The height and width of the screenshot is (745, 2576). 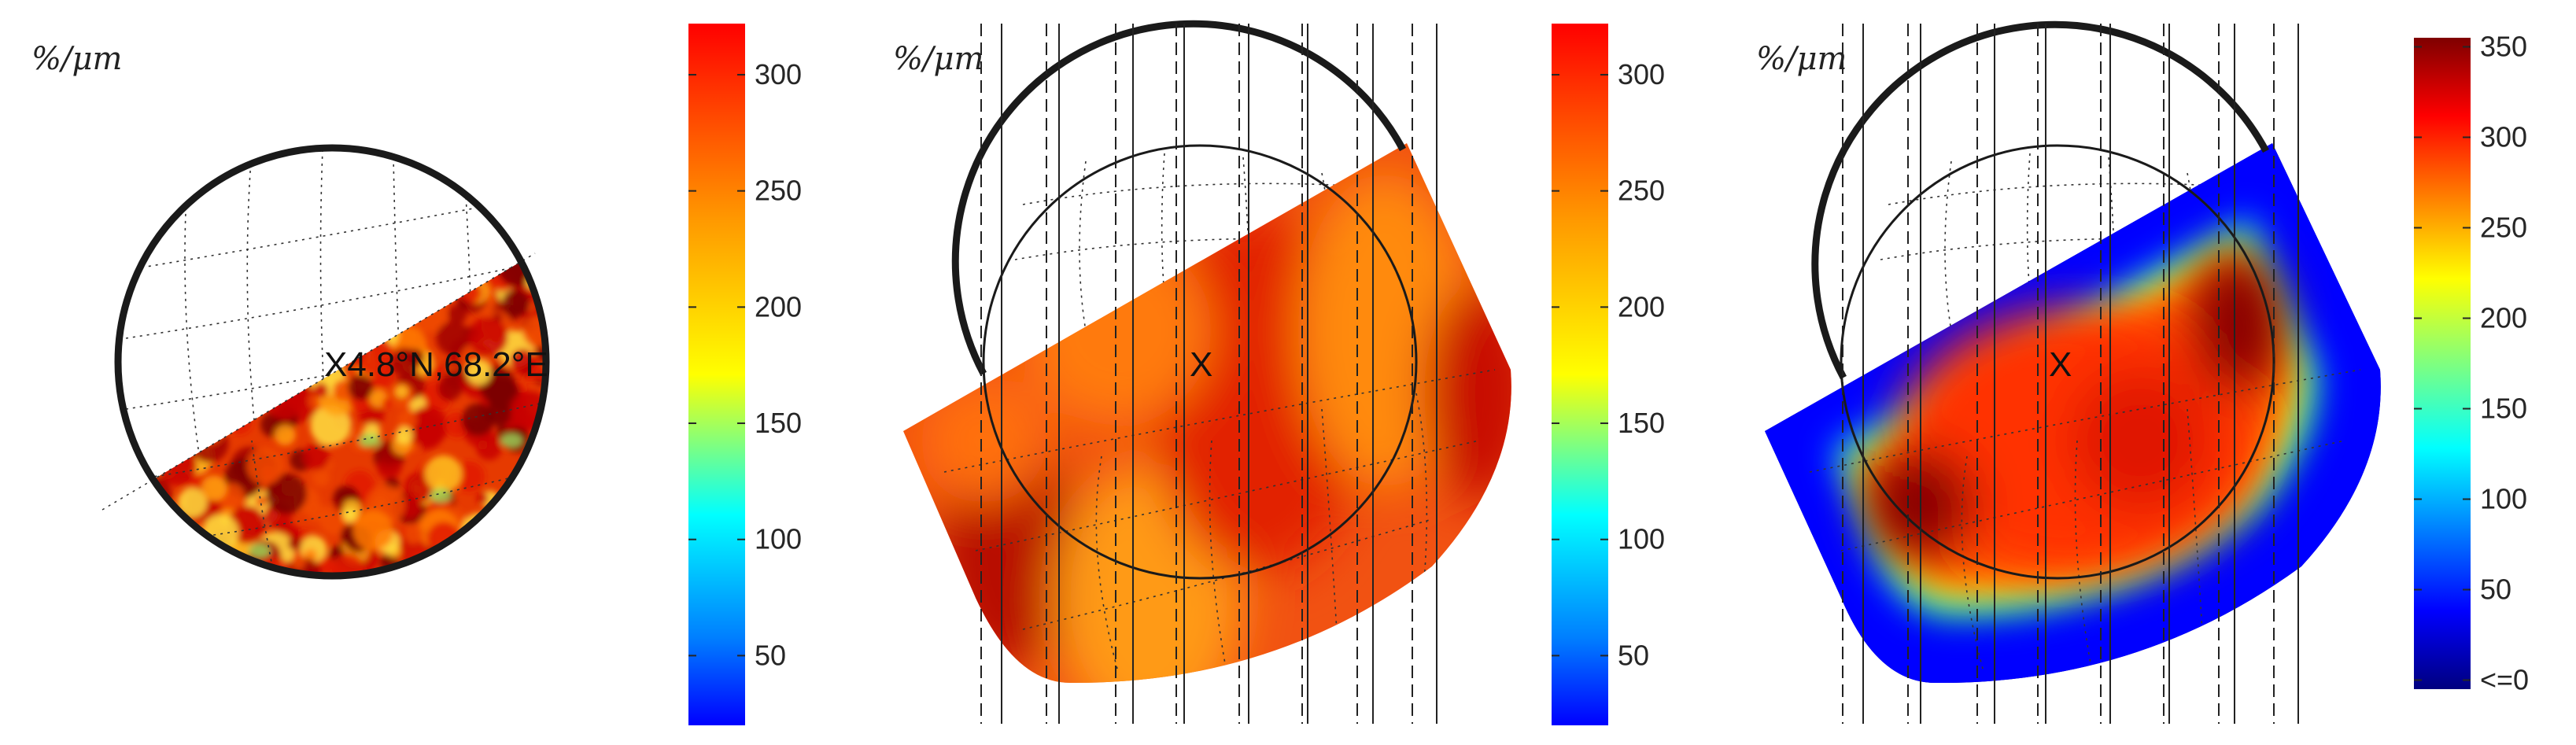 I want to click on unit-label-middle: %/μm, so click(x=938, y=59).